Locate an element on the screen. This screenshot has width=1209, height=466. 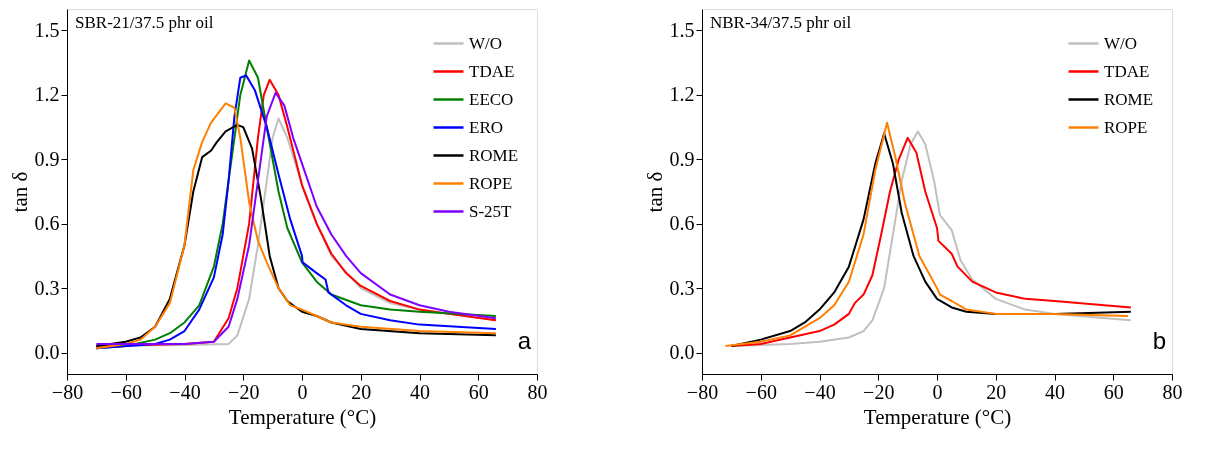
annotation: NBR-34/37.5 phr oil is located at coordinates (781, 22).